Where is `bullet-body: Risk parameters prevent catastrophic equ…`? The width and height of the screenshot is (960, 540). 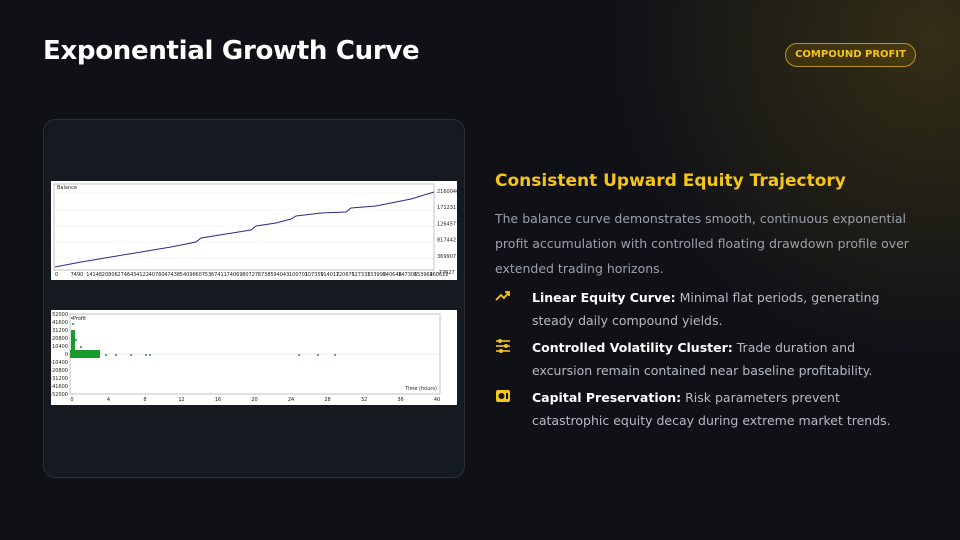
bullet-body: Risk parameters prevent catastrophic equ… is located at coordinates (711, 409).